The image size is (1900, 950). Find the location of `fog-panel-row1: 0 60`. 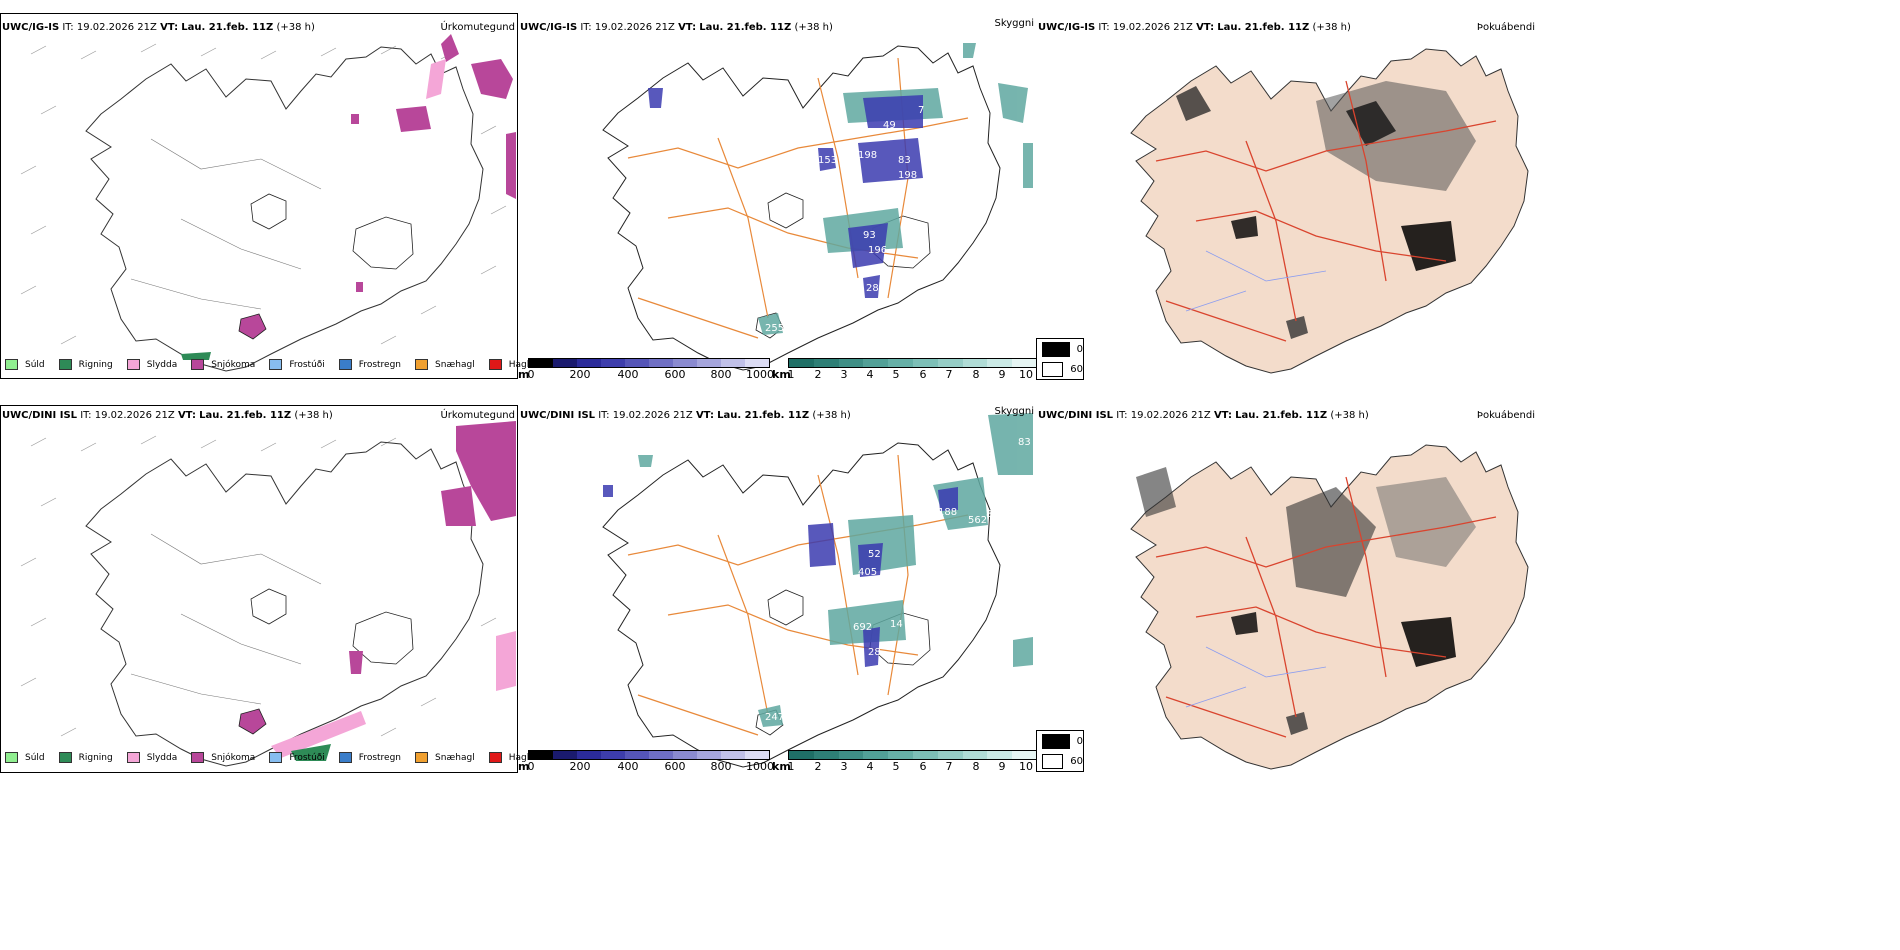

fog-panel-row1: 0 60 is located at coordinates (1286, 196).